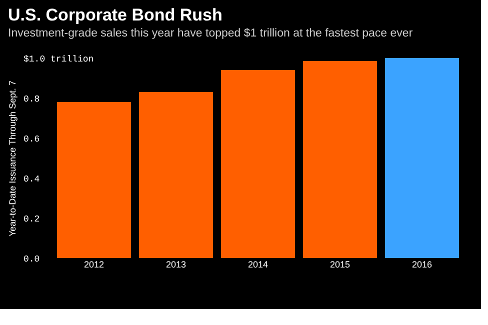  I want to click on chart-subtitle: Investment-grade sales this year have topped $1 trillion at the fastest pace ever, so click(210, 34).